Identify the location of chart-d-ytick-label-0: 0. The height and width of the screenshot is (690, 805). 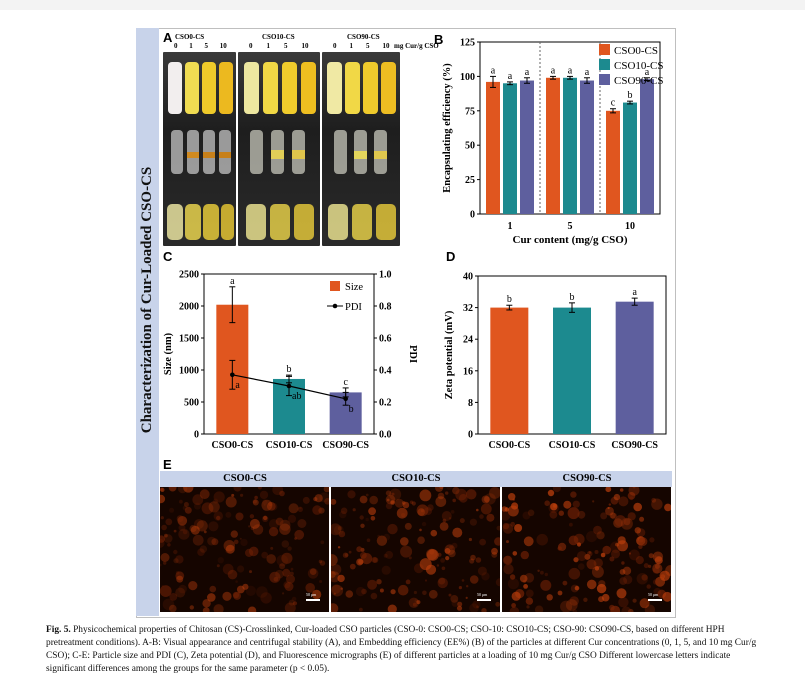
(470, 435).